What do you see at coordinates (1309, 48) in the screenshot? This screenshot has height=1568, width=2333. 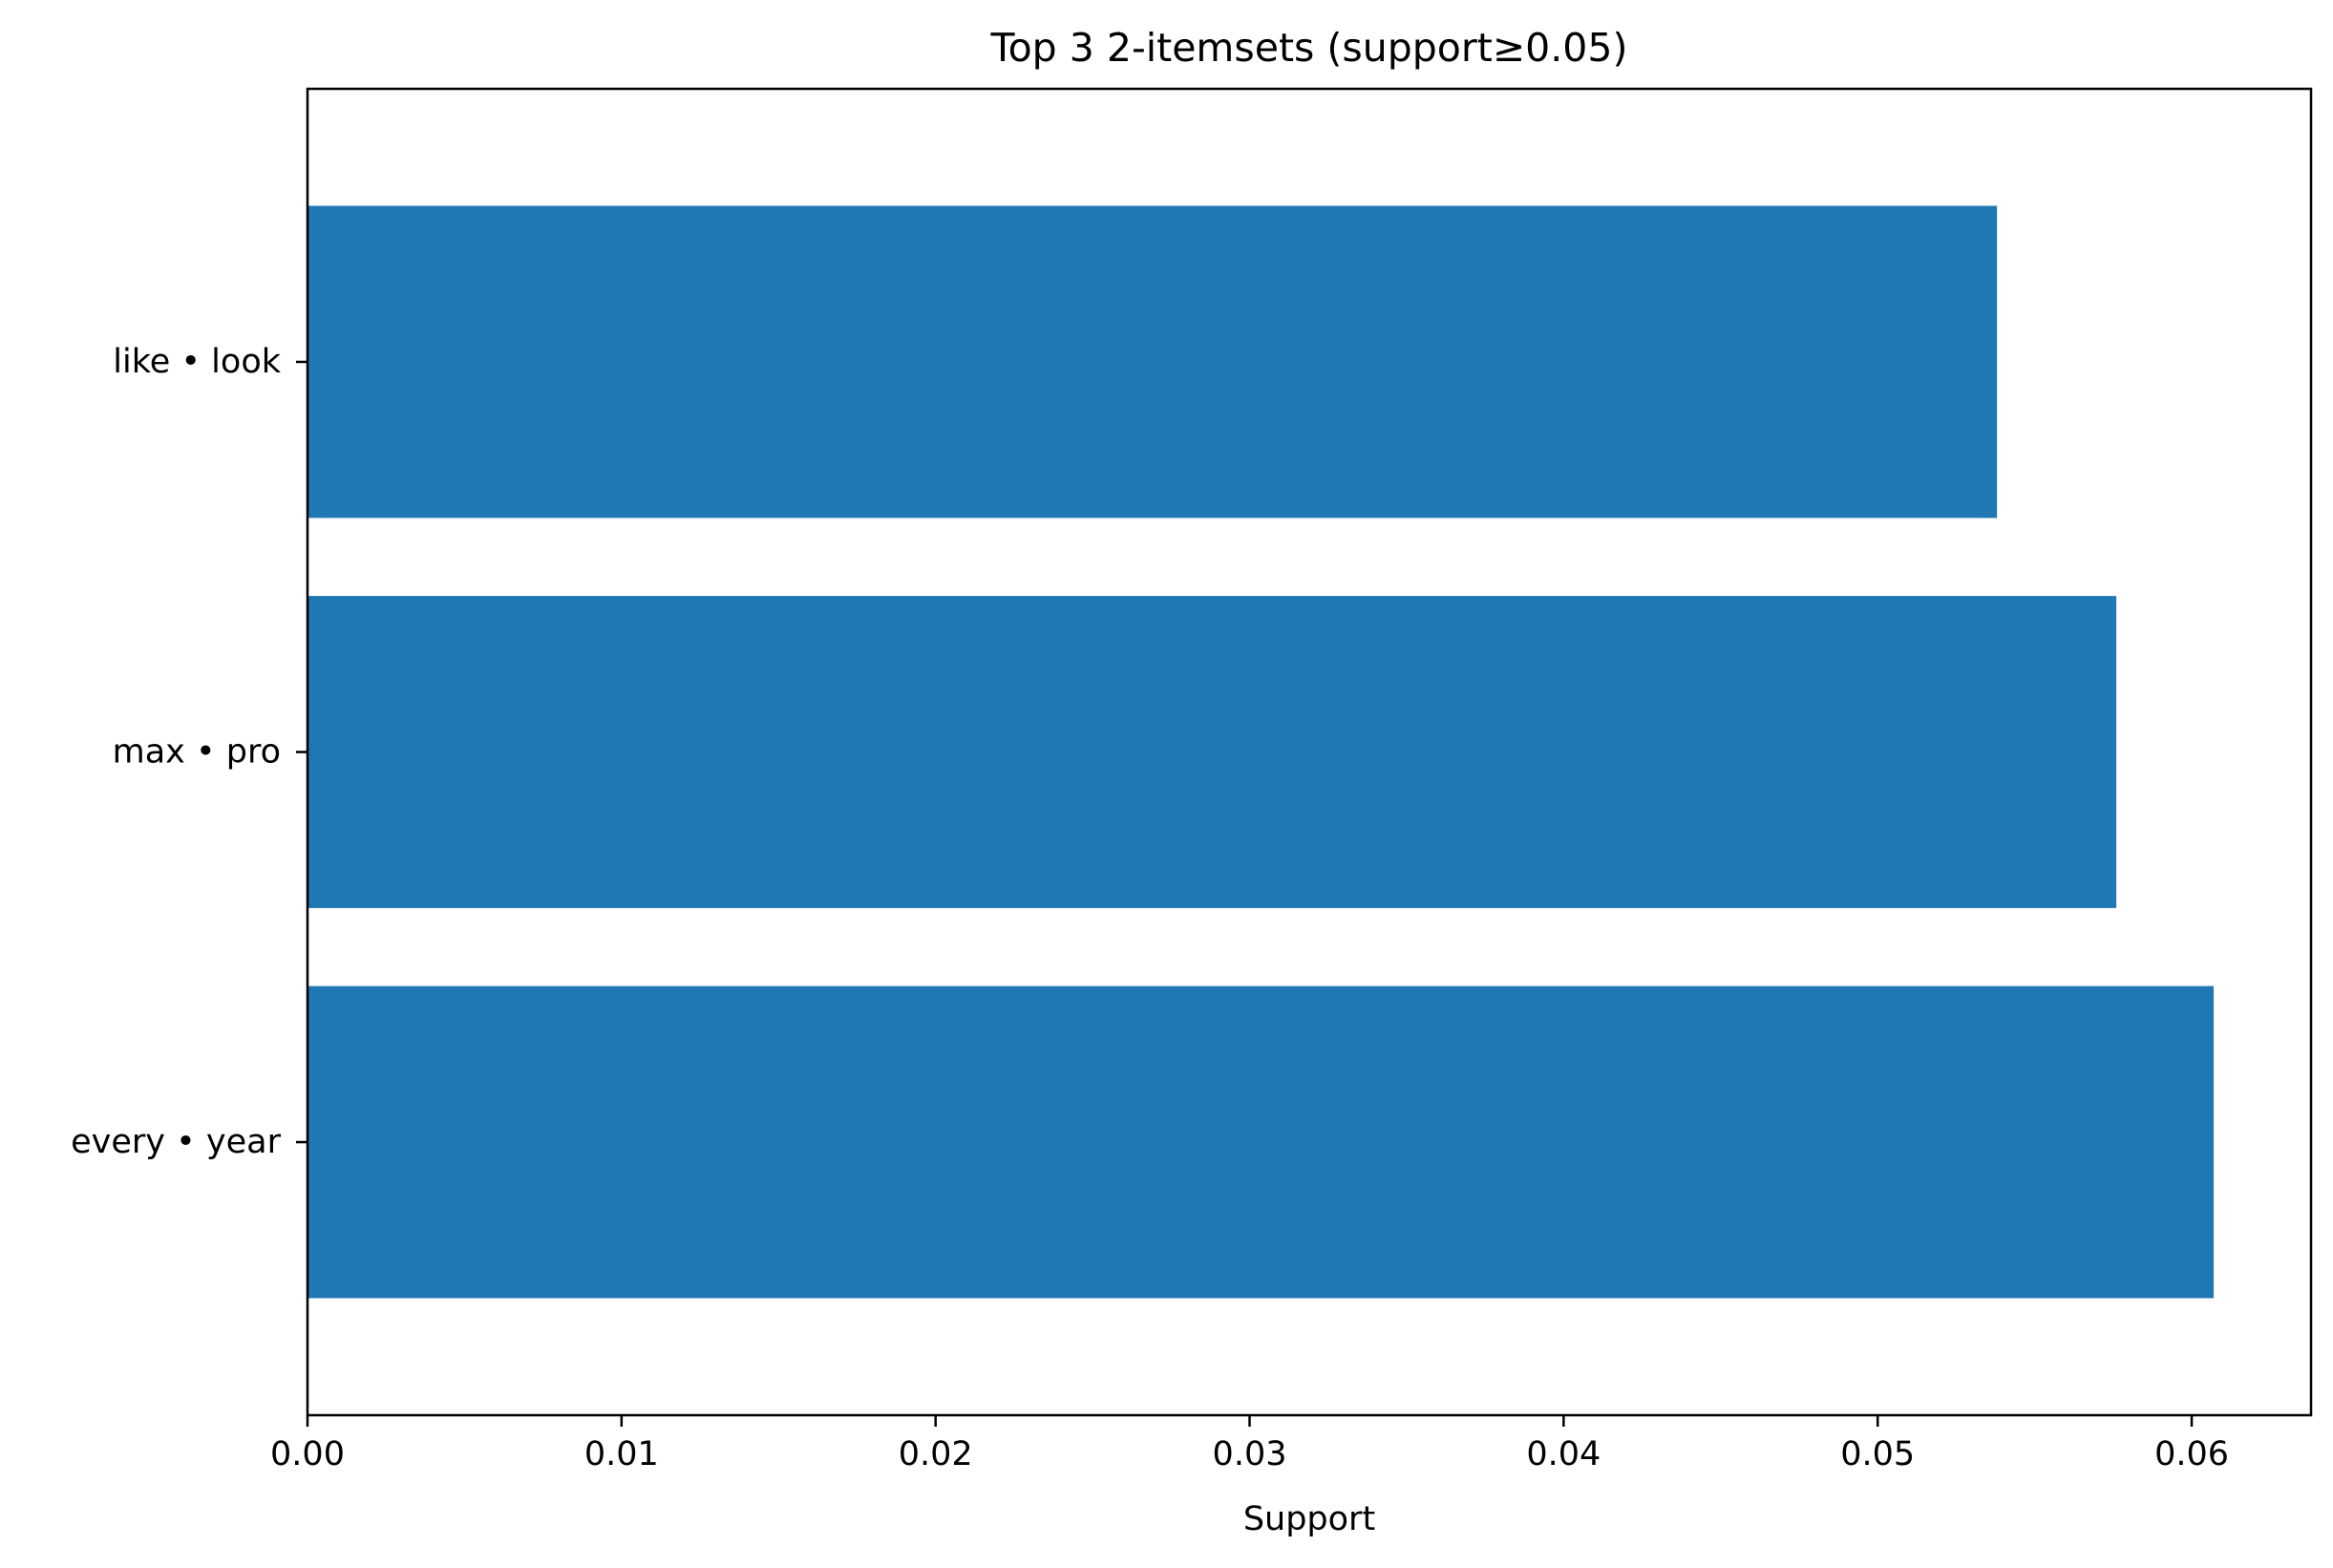 I see `chart-title: Top 3 2-itemsets (support≥0.05)` at bounding box center [1309, 48].